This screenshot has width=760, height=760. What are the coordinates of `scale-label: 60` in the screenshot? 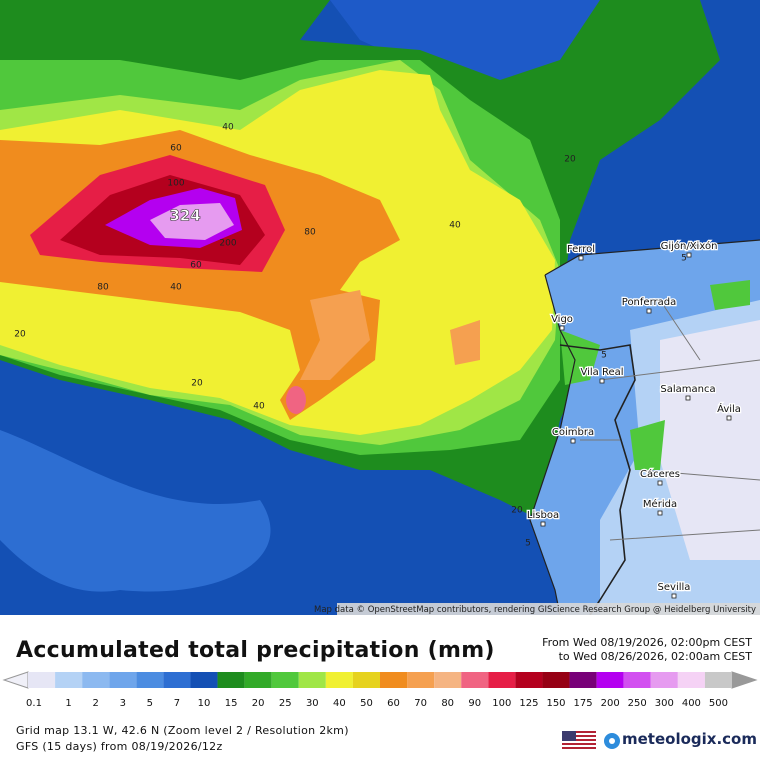 It's located at (393, 703).